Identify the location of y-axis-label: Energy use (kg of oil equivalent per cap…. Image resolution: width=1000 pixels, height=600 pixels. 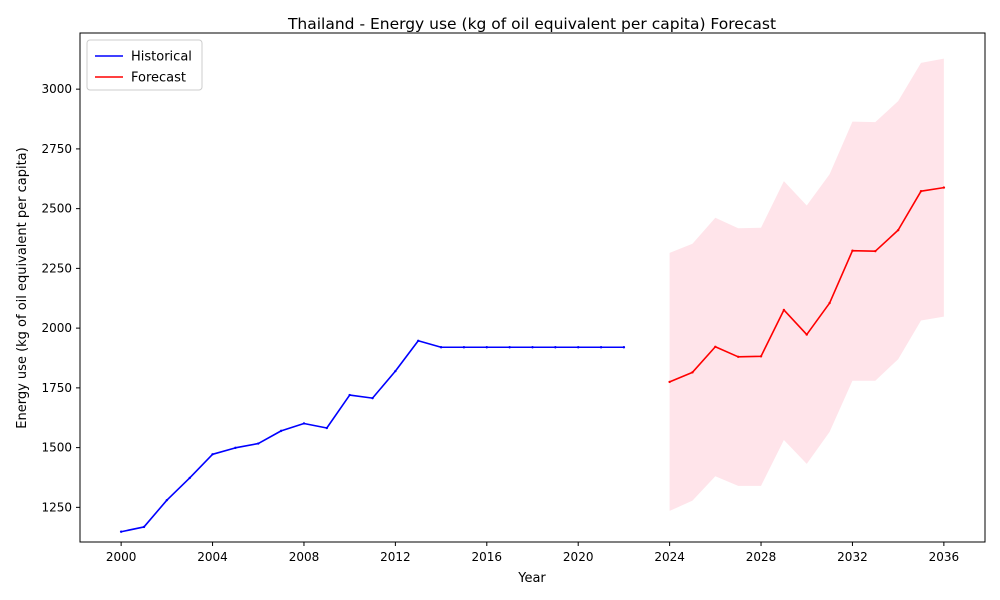
(22, 287).